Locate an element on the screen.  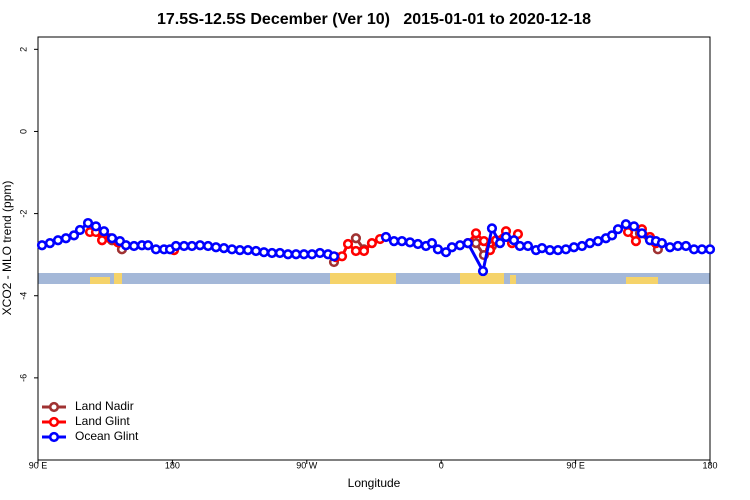
legend-text: Ocean Glint is located at coordinates (107, 436).